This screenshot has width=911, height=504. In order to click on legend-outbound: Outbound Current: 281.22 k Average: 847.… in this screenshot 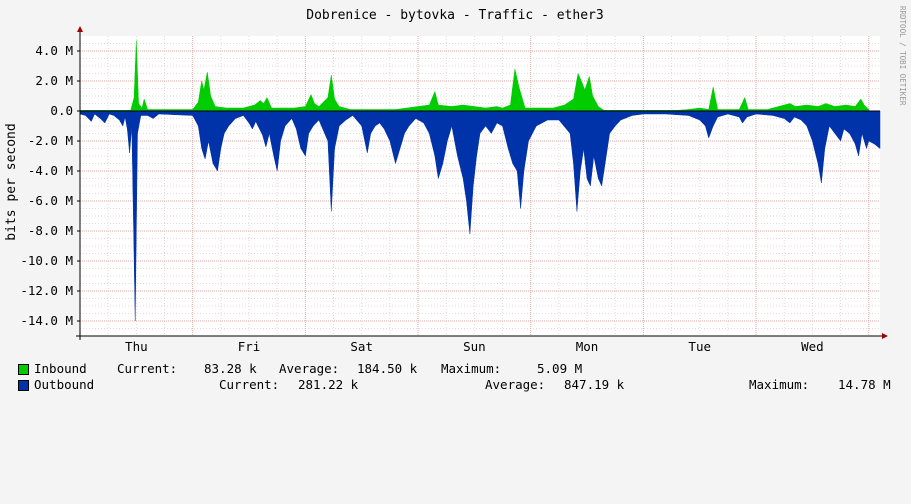, I will do `click(445, 385)`.